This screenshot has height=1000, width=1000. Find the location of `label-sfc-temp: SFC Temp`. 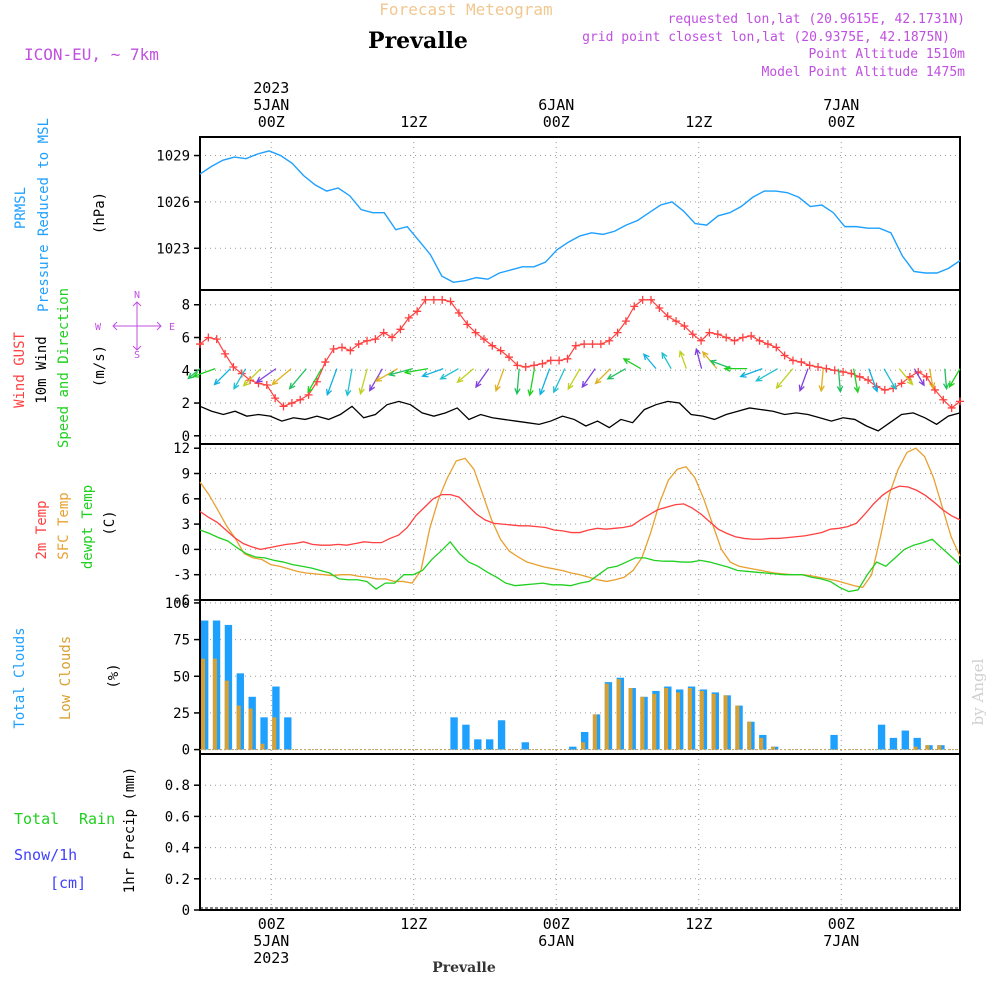

label-sfc-temp: SFC Temp is located at coordinates (64, 525).